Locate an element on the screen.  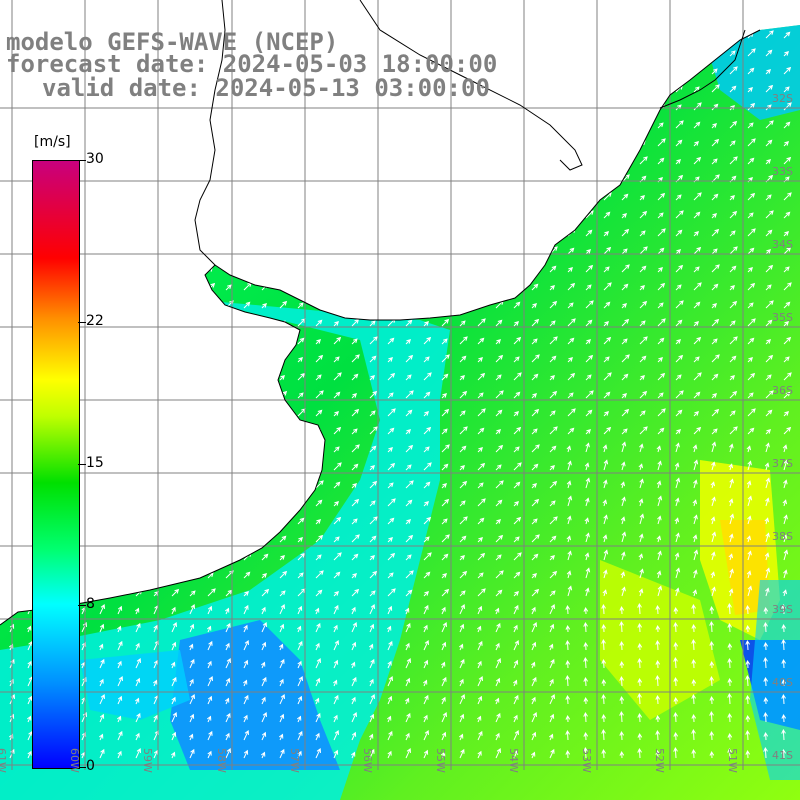
longitude-label: 51W is located at coordinates (732, 760).